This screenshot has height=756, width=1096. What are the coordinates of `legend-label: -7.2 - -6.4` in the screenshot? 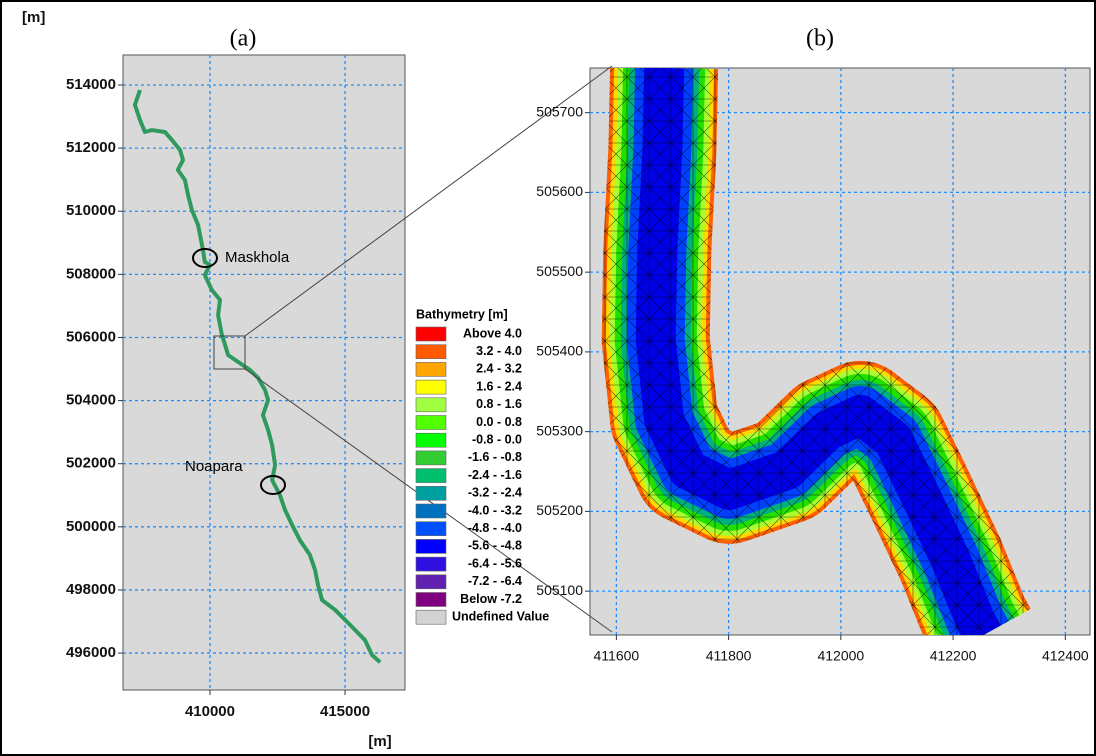 It's located at (495, 581).